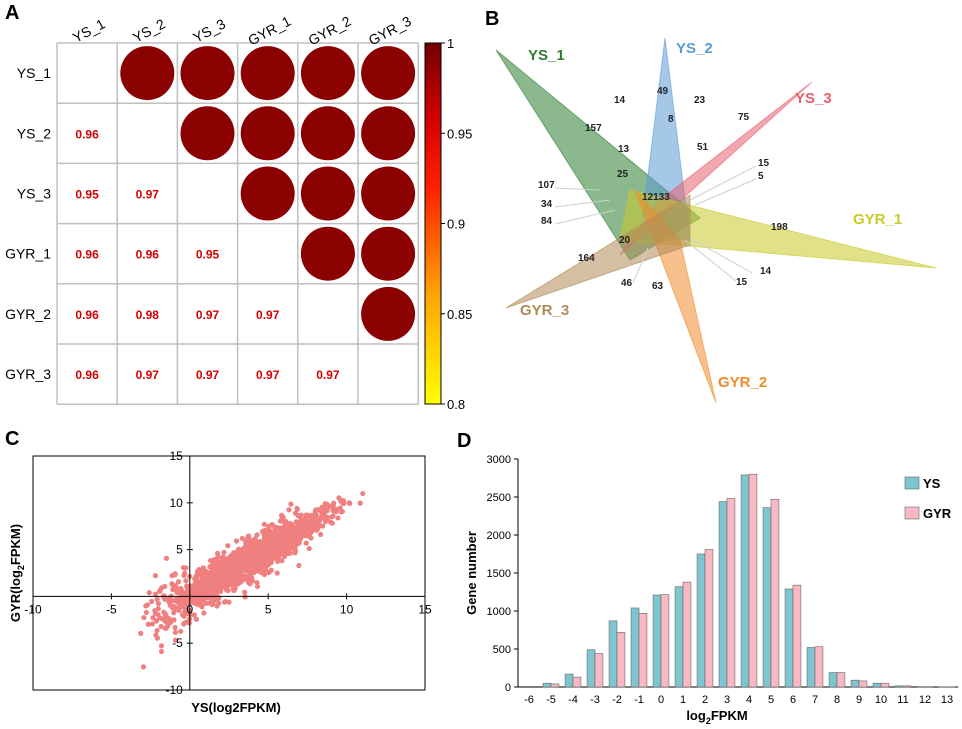 Image resolution: width=962 pixels, height=729 pixels. What do you see at coordinates (268, 609) in the screenshot?
I see `scatter-x-tick-label: 5` at bounding box center [268, 609].